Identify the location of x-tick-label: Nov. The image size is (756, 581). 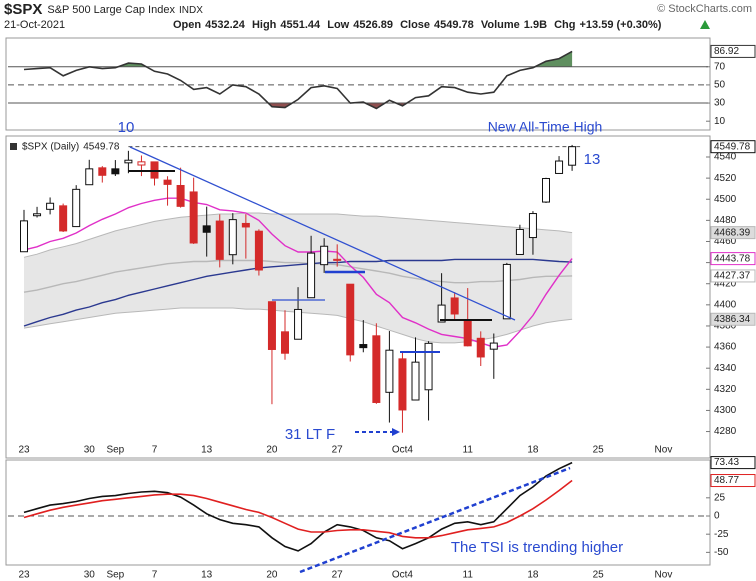
(664, 575).